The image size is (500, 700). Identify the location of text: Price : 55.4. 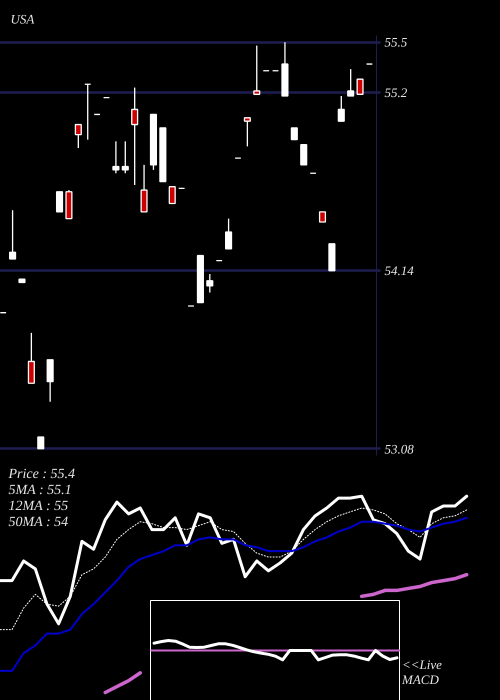
(41, 474).